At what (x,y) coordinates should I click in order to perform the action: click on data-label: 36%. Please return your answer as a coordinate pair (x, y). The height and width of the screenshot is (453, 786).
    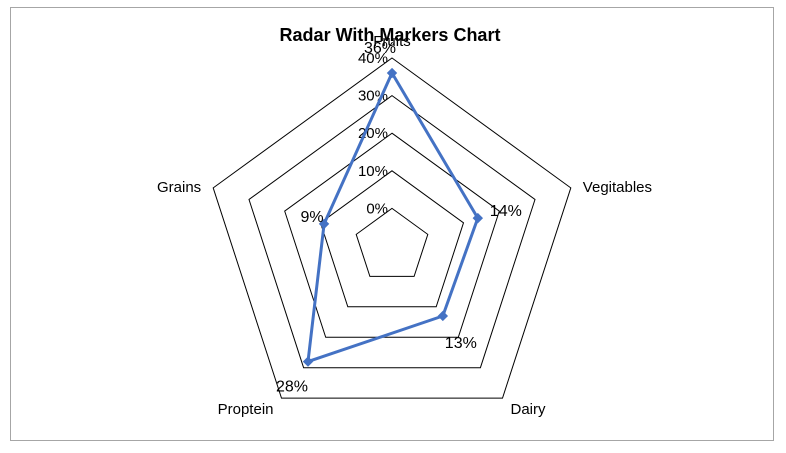
    Looking at the image, I should click on (380, 48).